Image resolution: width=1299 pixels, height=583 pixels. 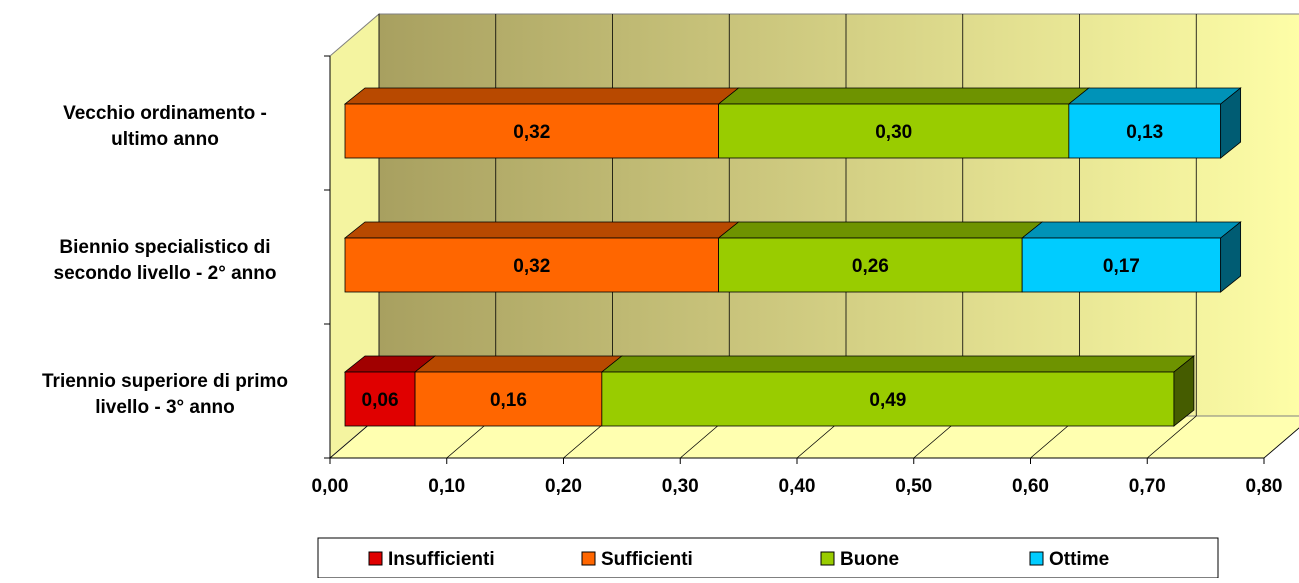 I want to click on data-label: 0,17, so click(x=1121, y=266).